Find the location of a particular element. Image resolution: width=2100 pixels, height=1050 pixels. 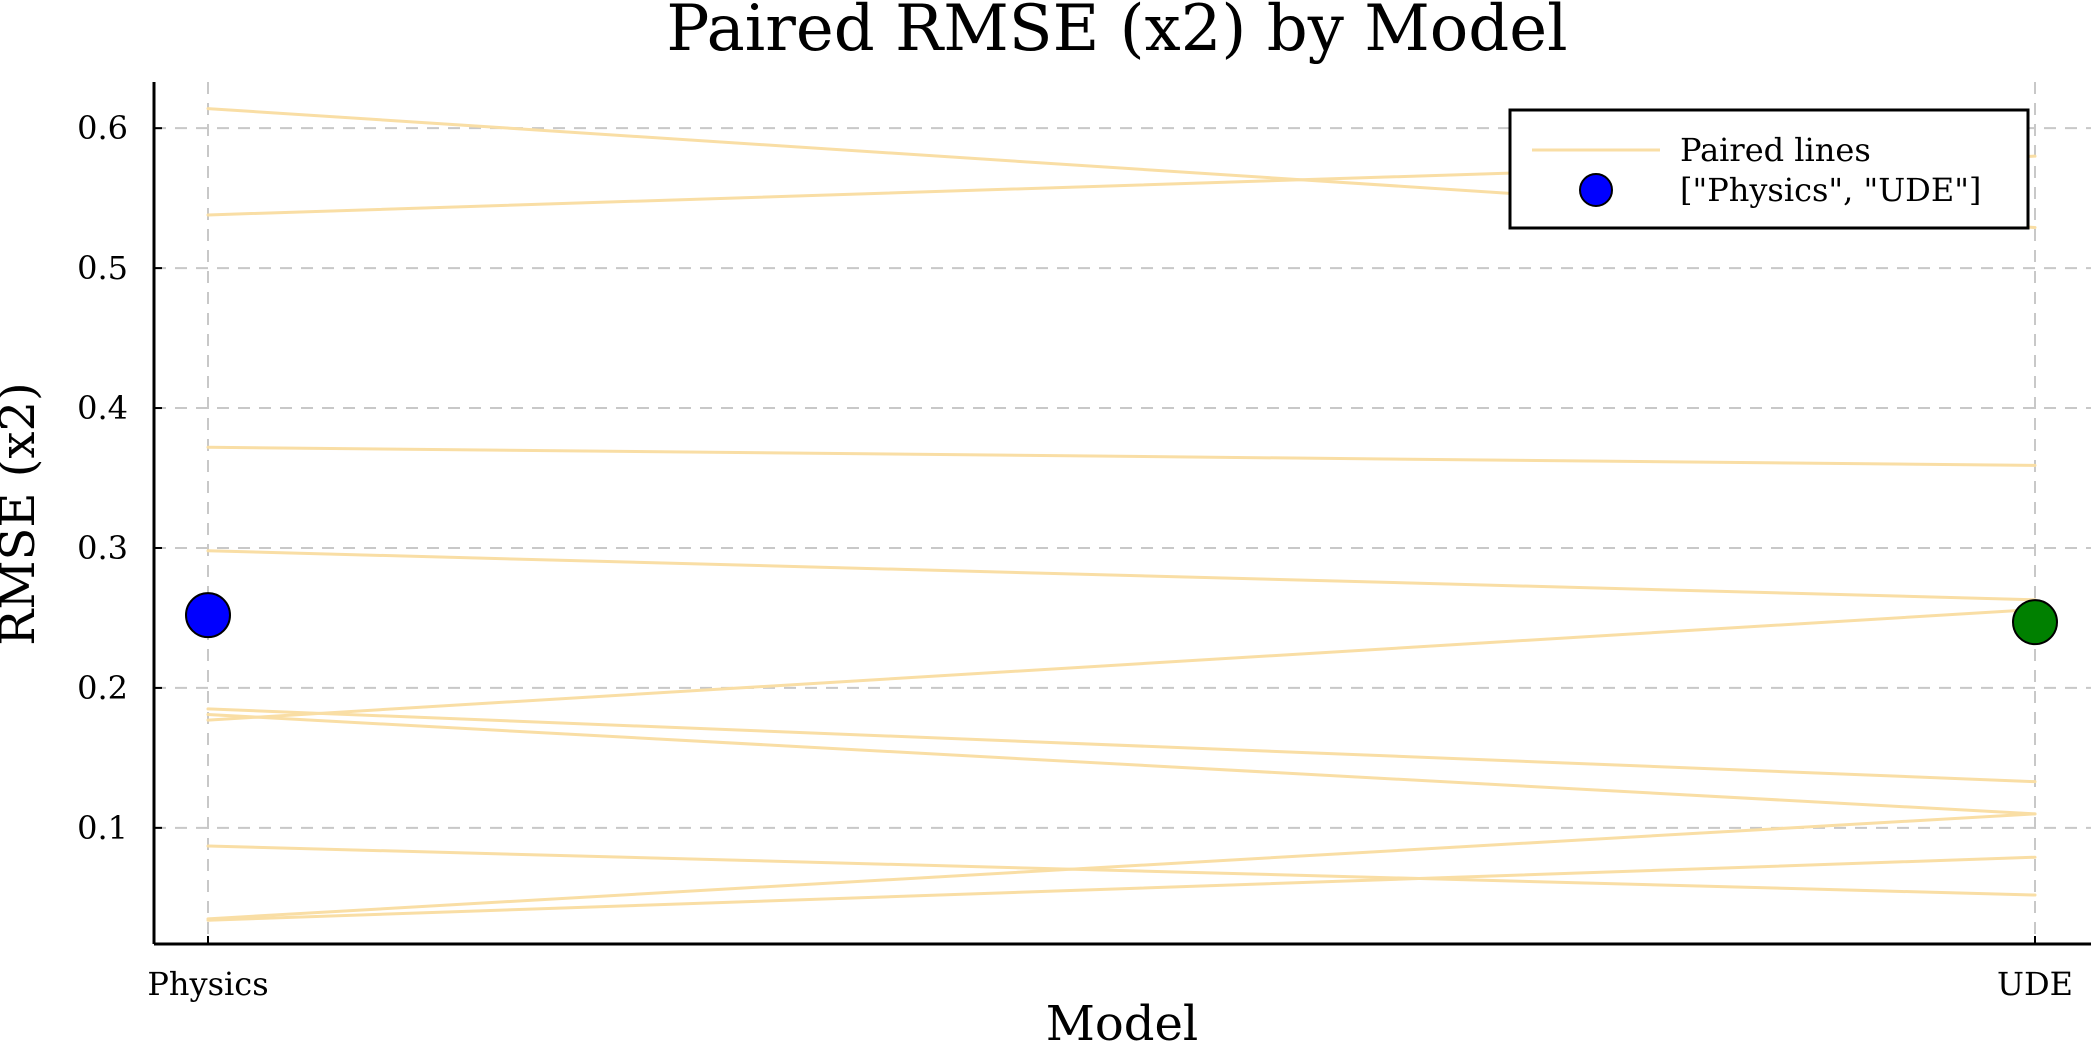

legend-label-paired-lines: Paired lines is located at coordinates (1775, 150).